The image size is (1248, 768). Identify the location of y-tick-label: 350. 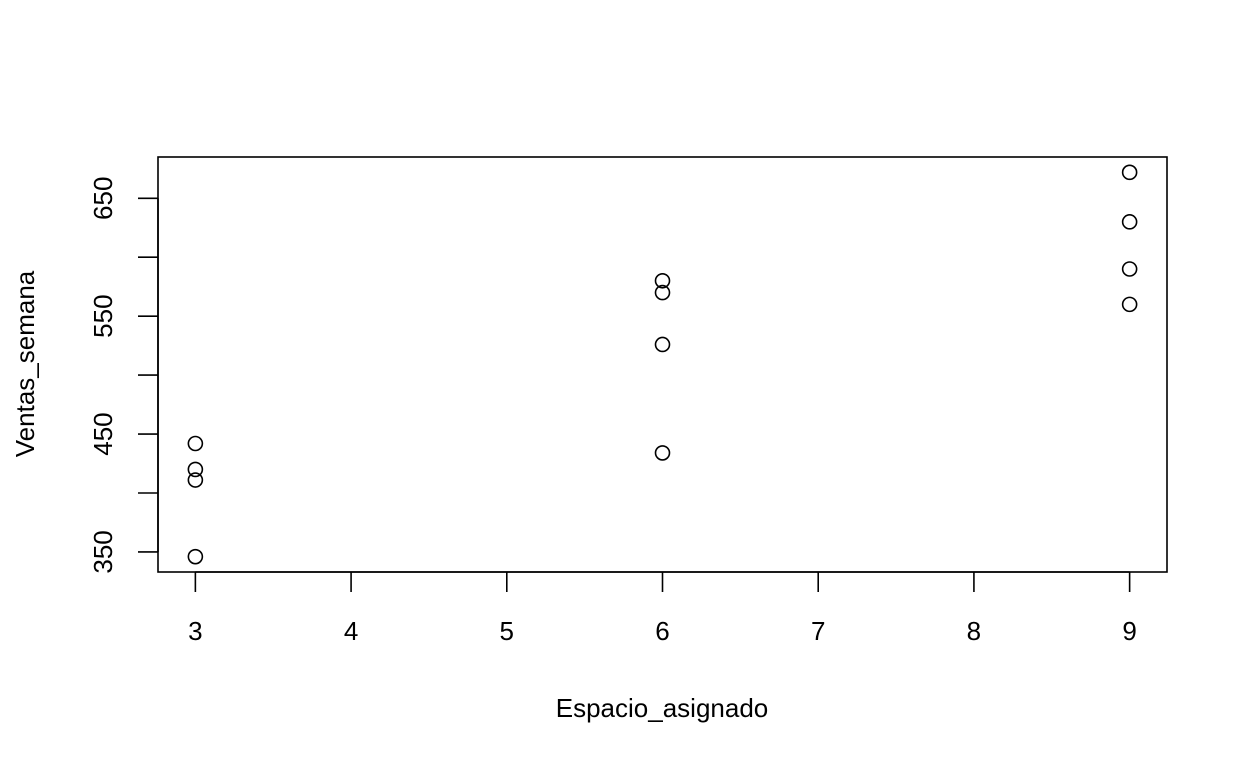
(103, 551).